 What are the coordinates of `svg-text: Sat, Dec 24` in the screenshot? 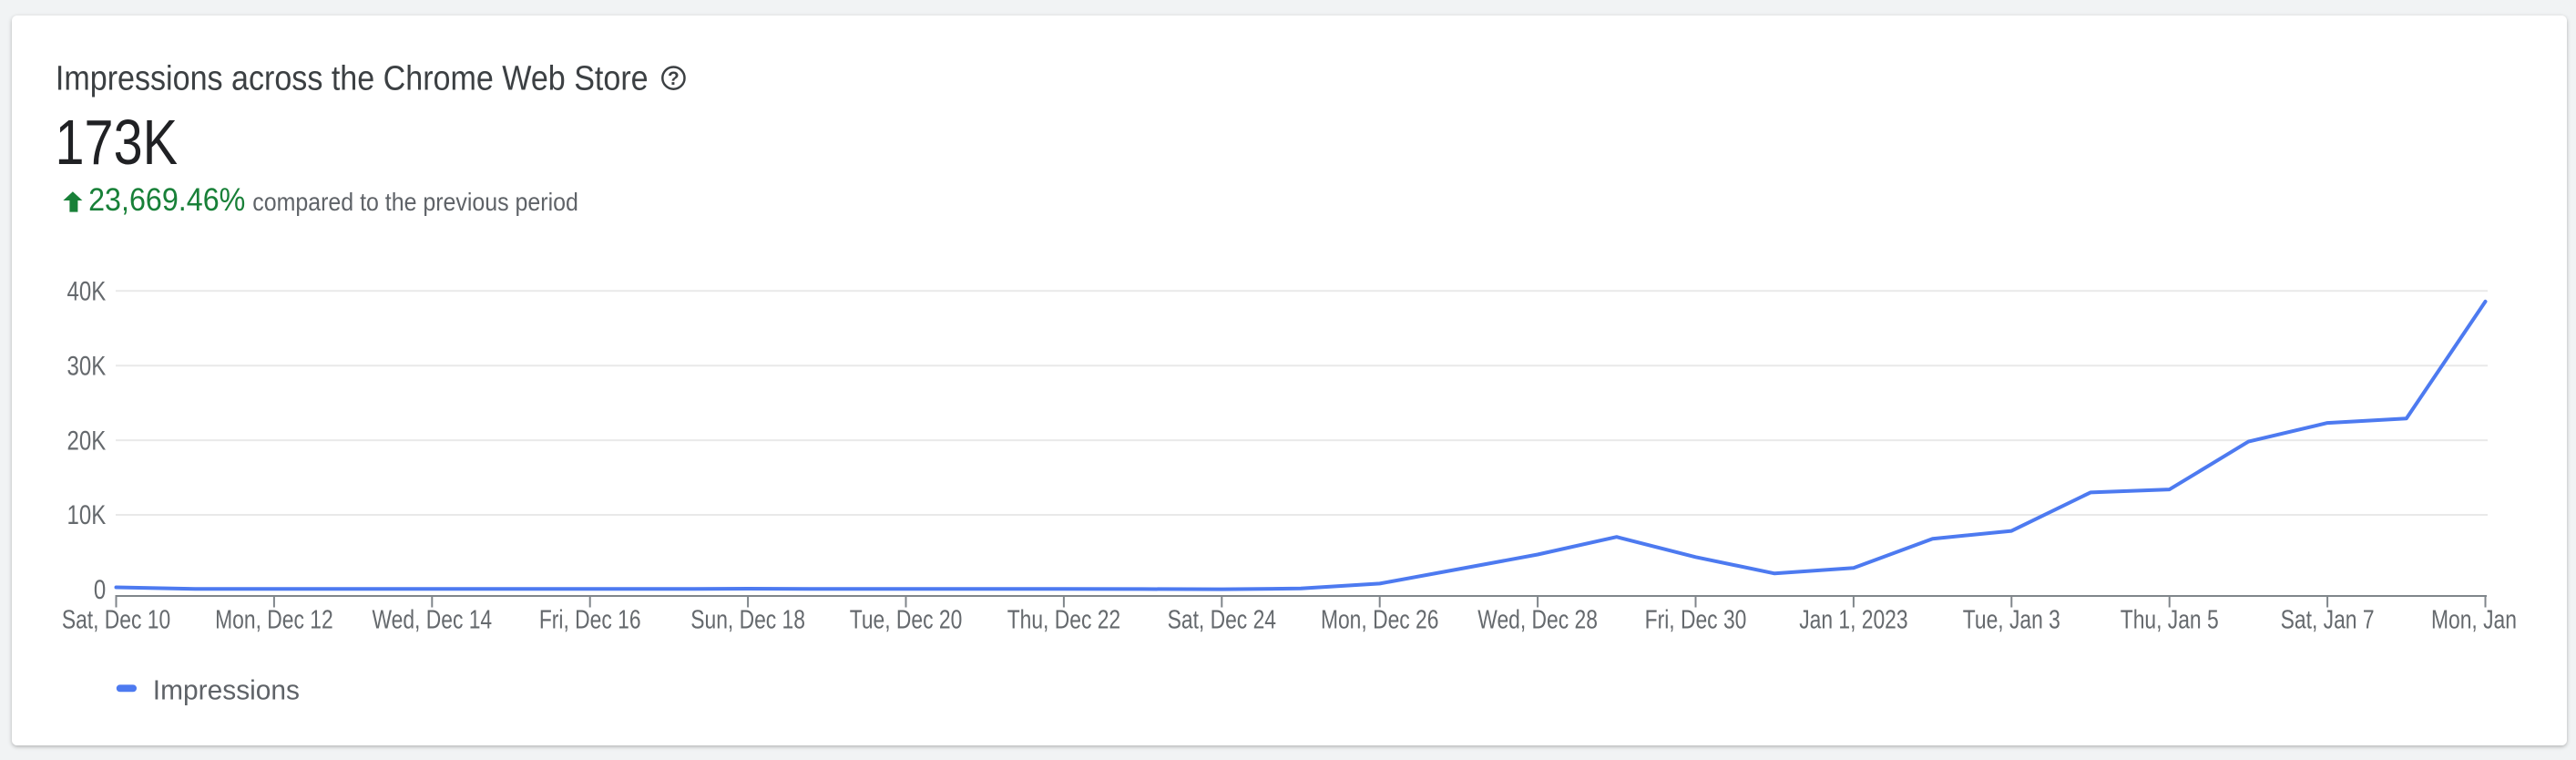 It's located at (1222, 619).